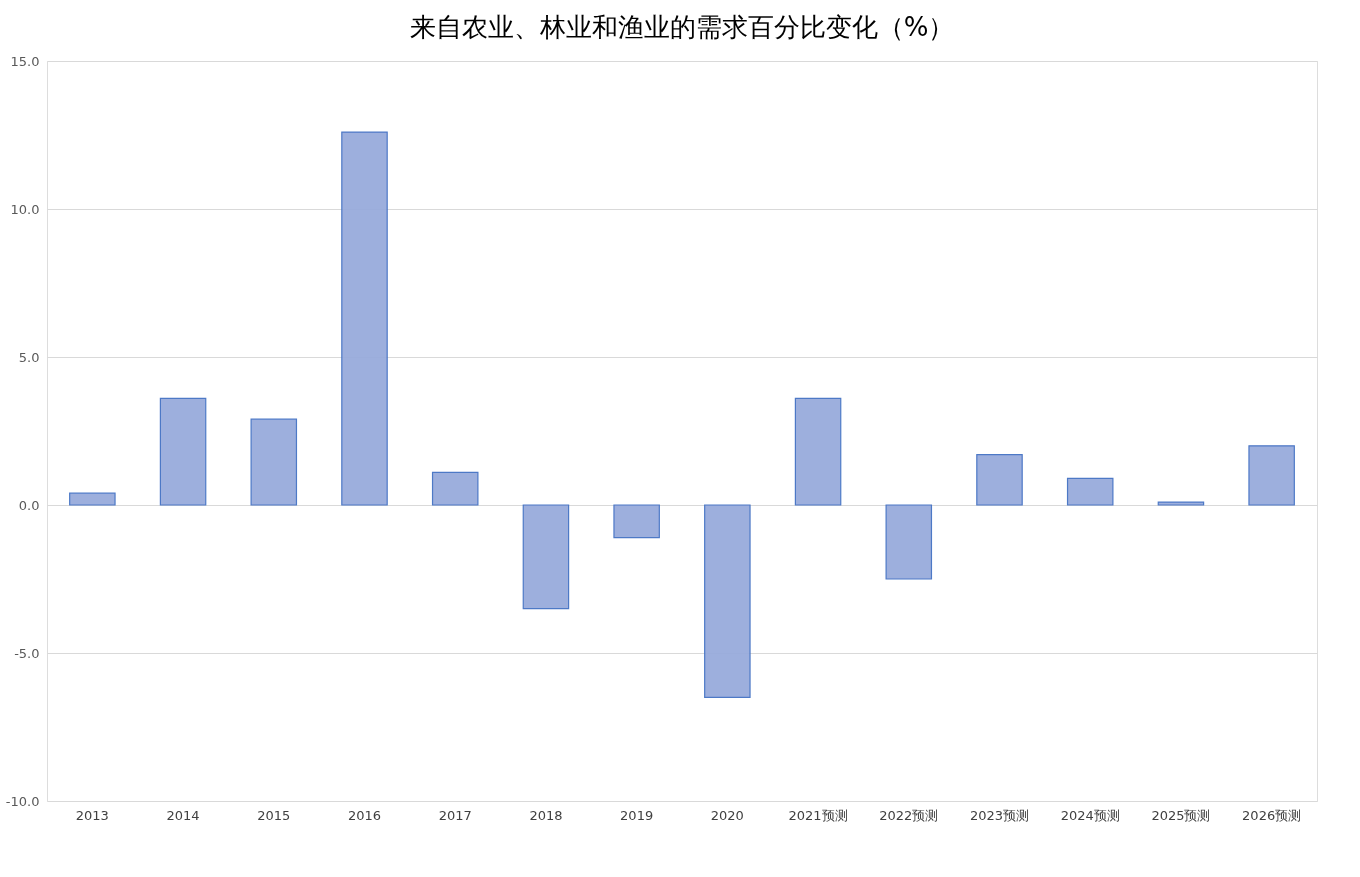  What do you see at coordinates (1181, 815) in the screenshot?
I see `x-tick-label: 2025预测` at bounding box center [1181, 815].